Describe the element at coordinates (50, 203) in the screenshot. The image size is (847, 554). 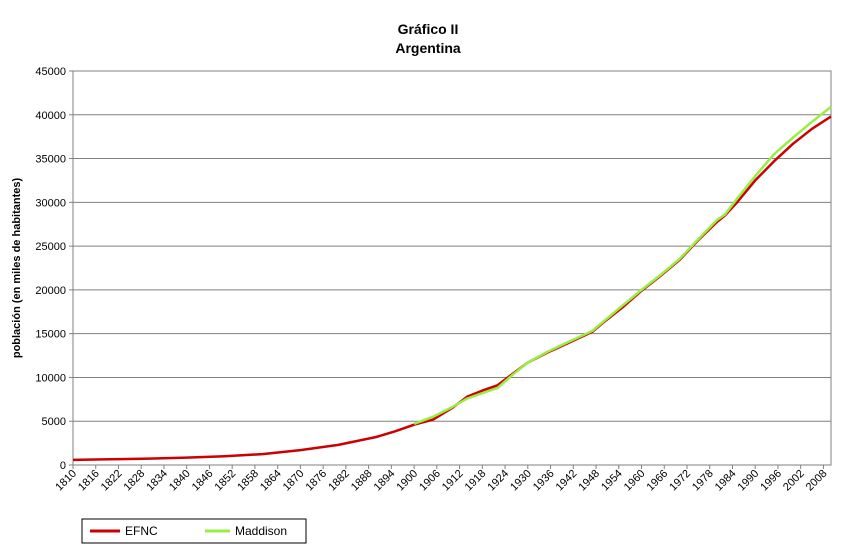
I see `y-tick-label: 30000` at that location.